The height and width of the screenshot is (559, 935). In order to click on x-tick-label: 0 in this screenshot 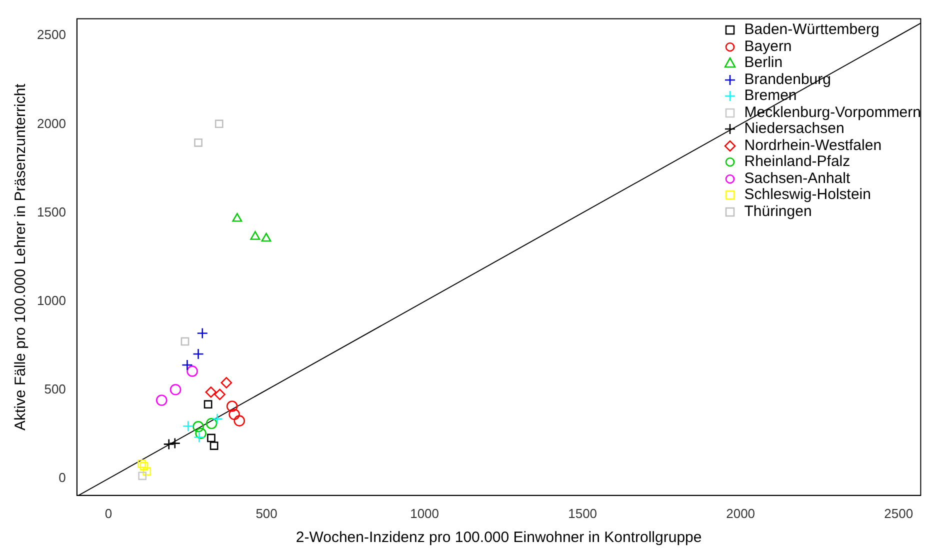, I will do `click(108, 513)`.